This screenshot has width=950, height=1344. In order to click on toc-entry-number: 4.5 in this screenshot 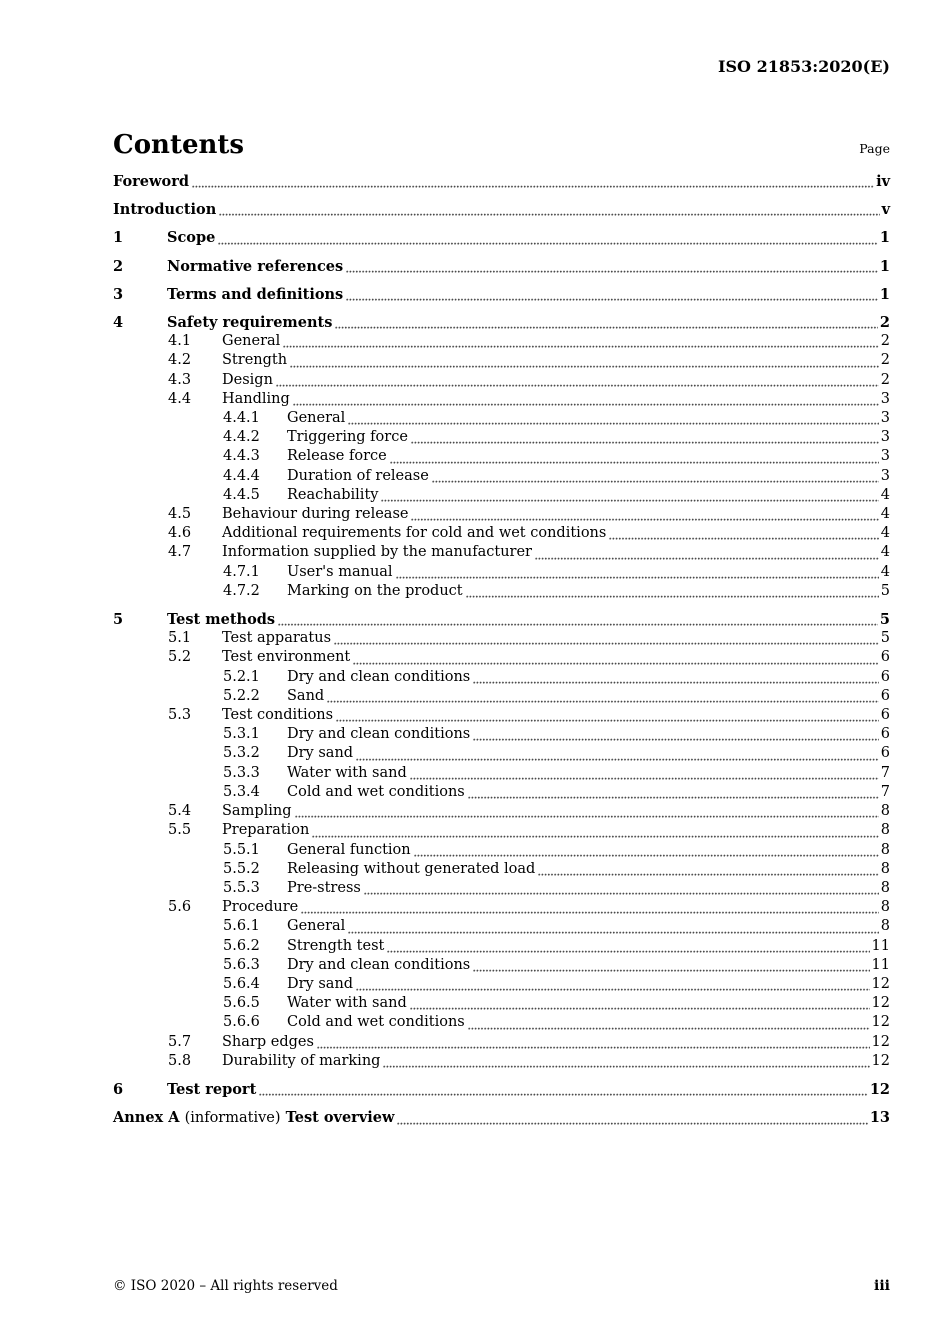, I will do `click(180, 514)`.